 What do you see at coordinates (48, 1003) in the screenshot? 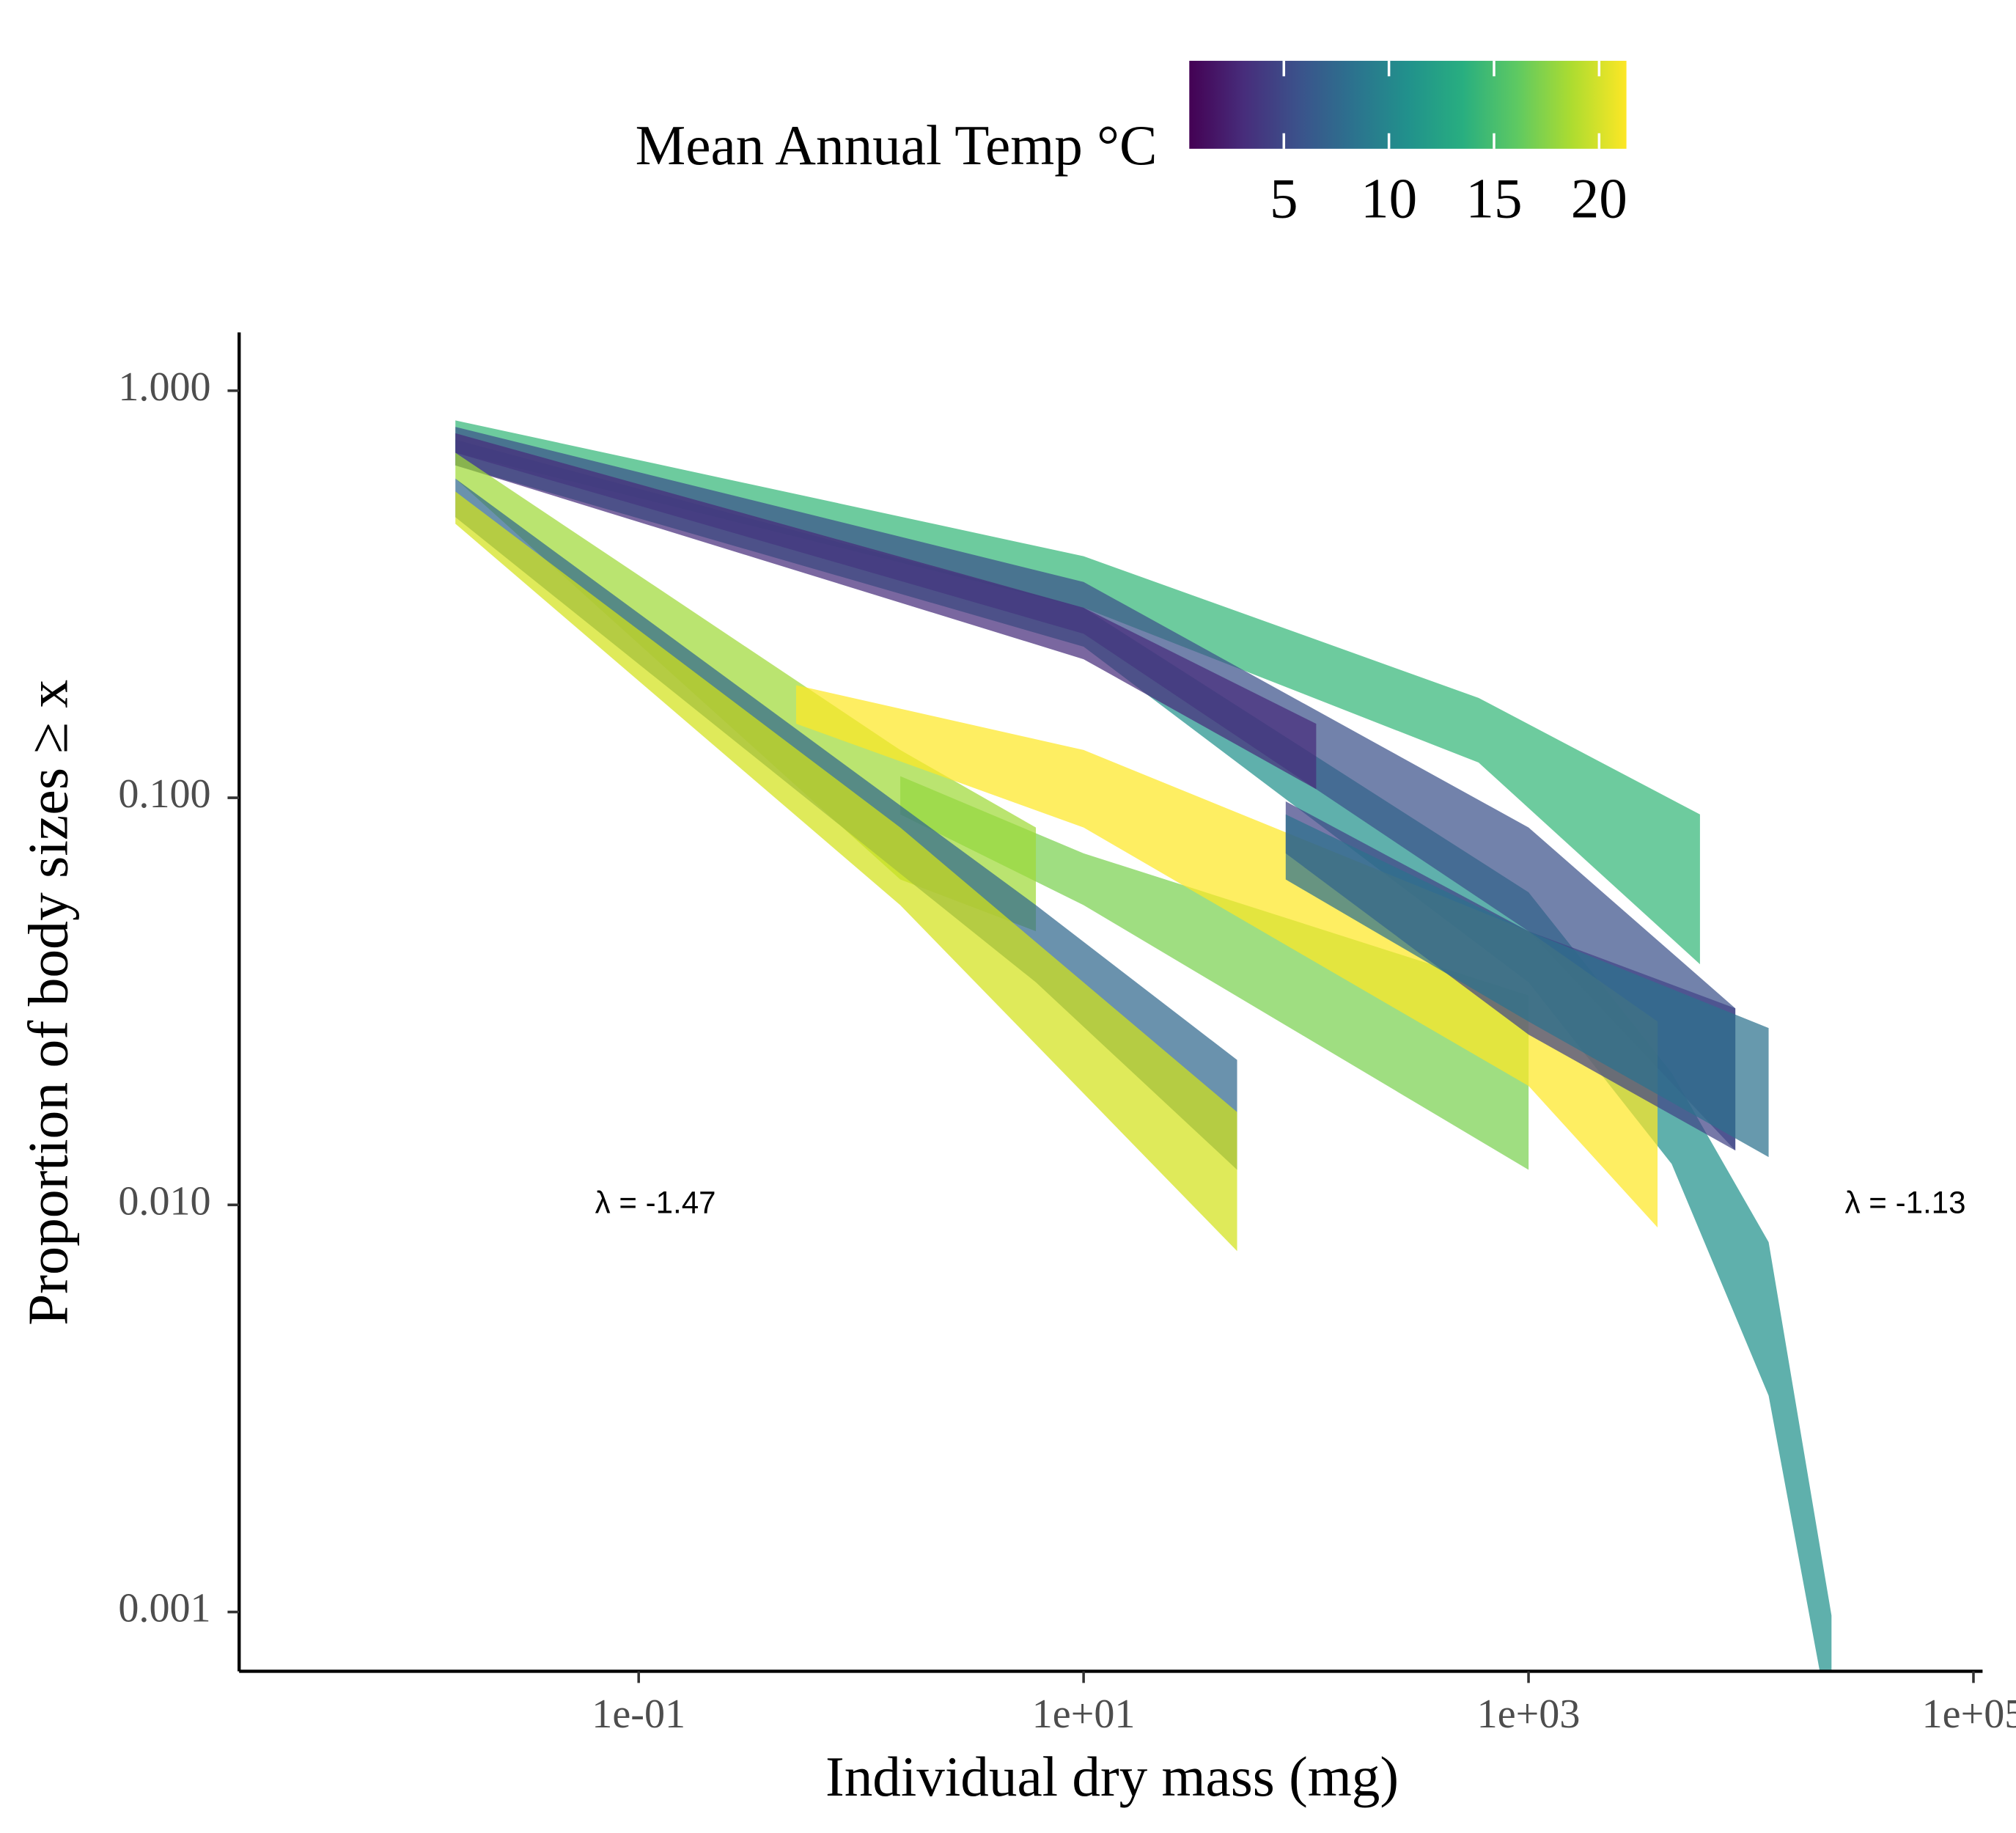
I see `y-axis-title: Proportion of body sizes ≥ x` at bounding box center [48, 1003].